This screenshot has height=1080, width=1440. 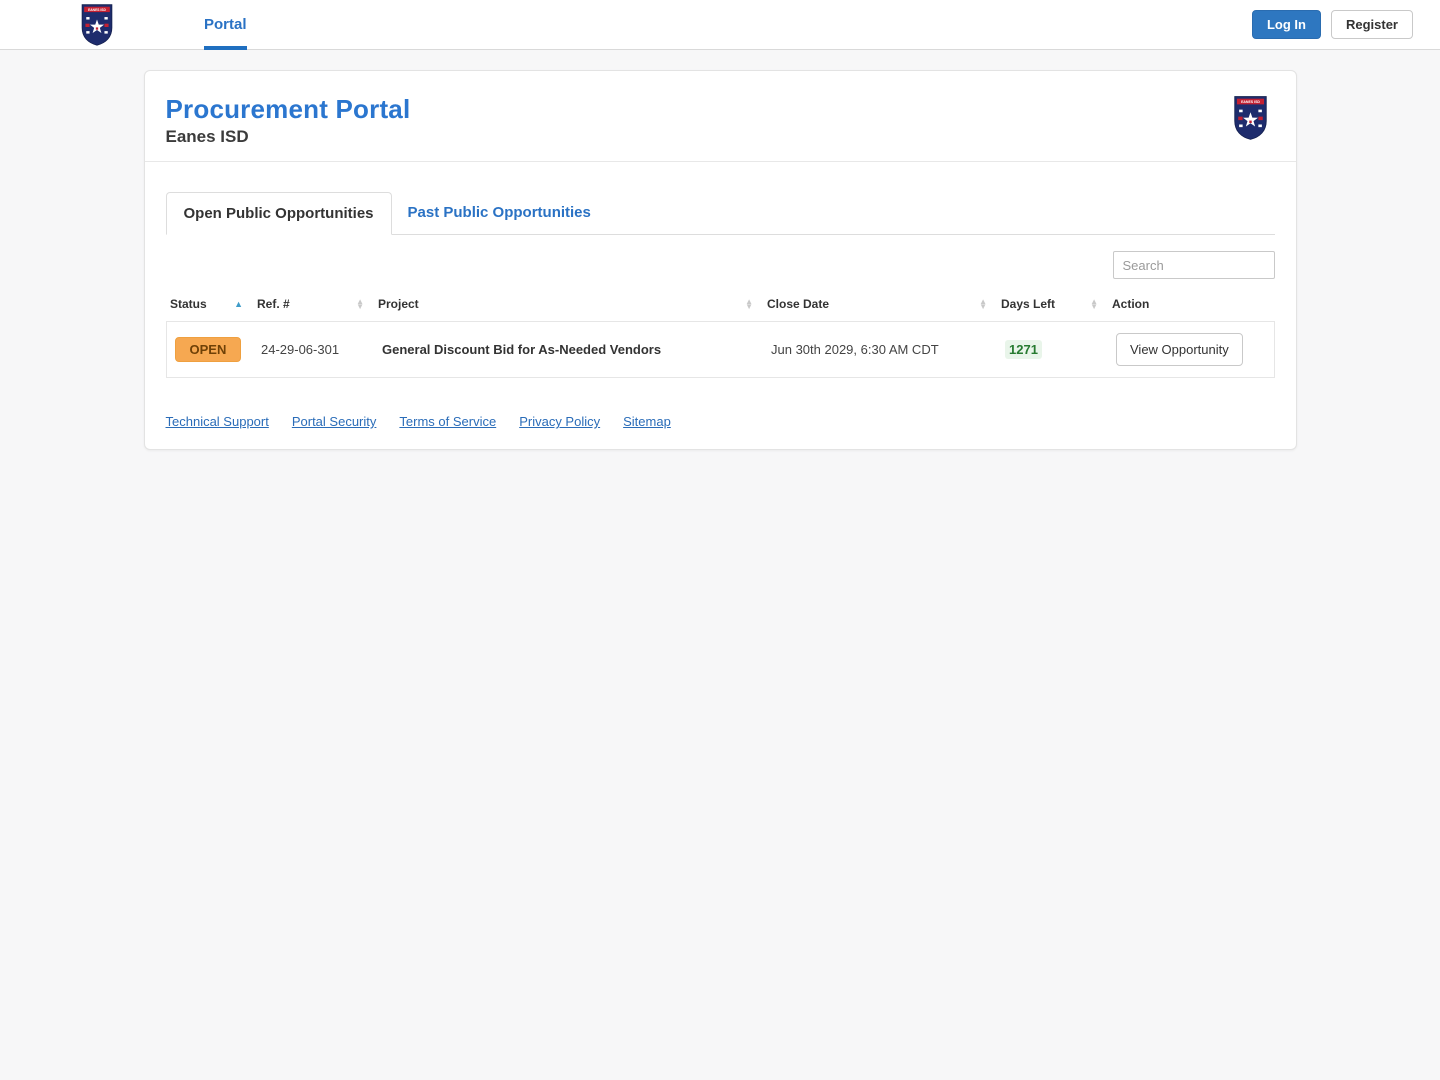 What do you see at coordinates (1131, 304) in the screenshot?
I see `column-label: Action` at bounding box center [1131, 304].